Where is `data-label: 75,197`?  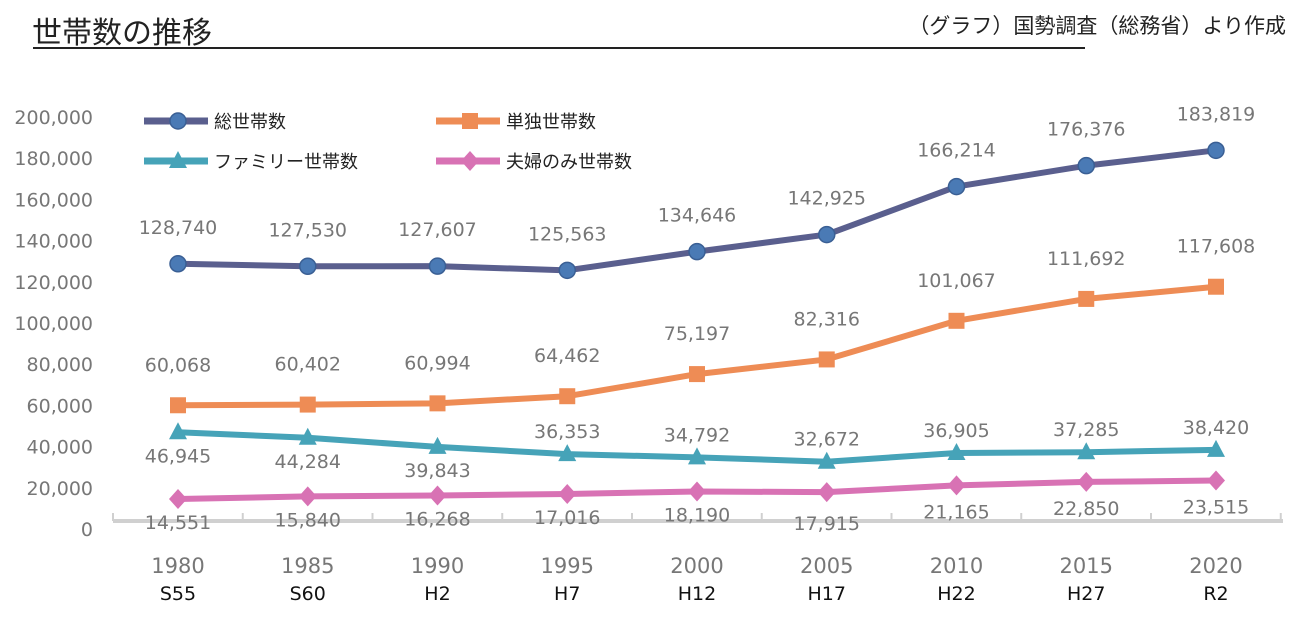 data-label: 75,197 is located at coordinates (697, 334).